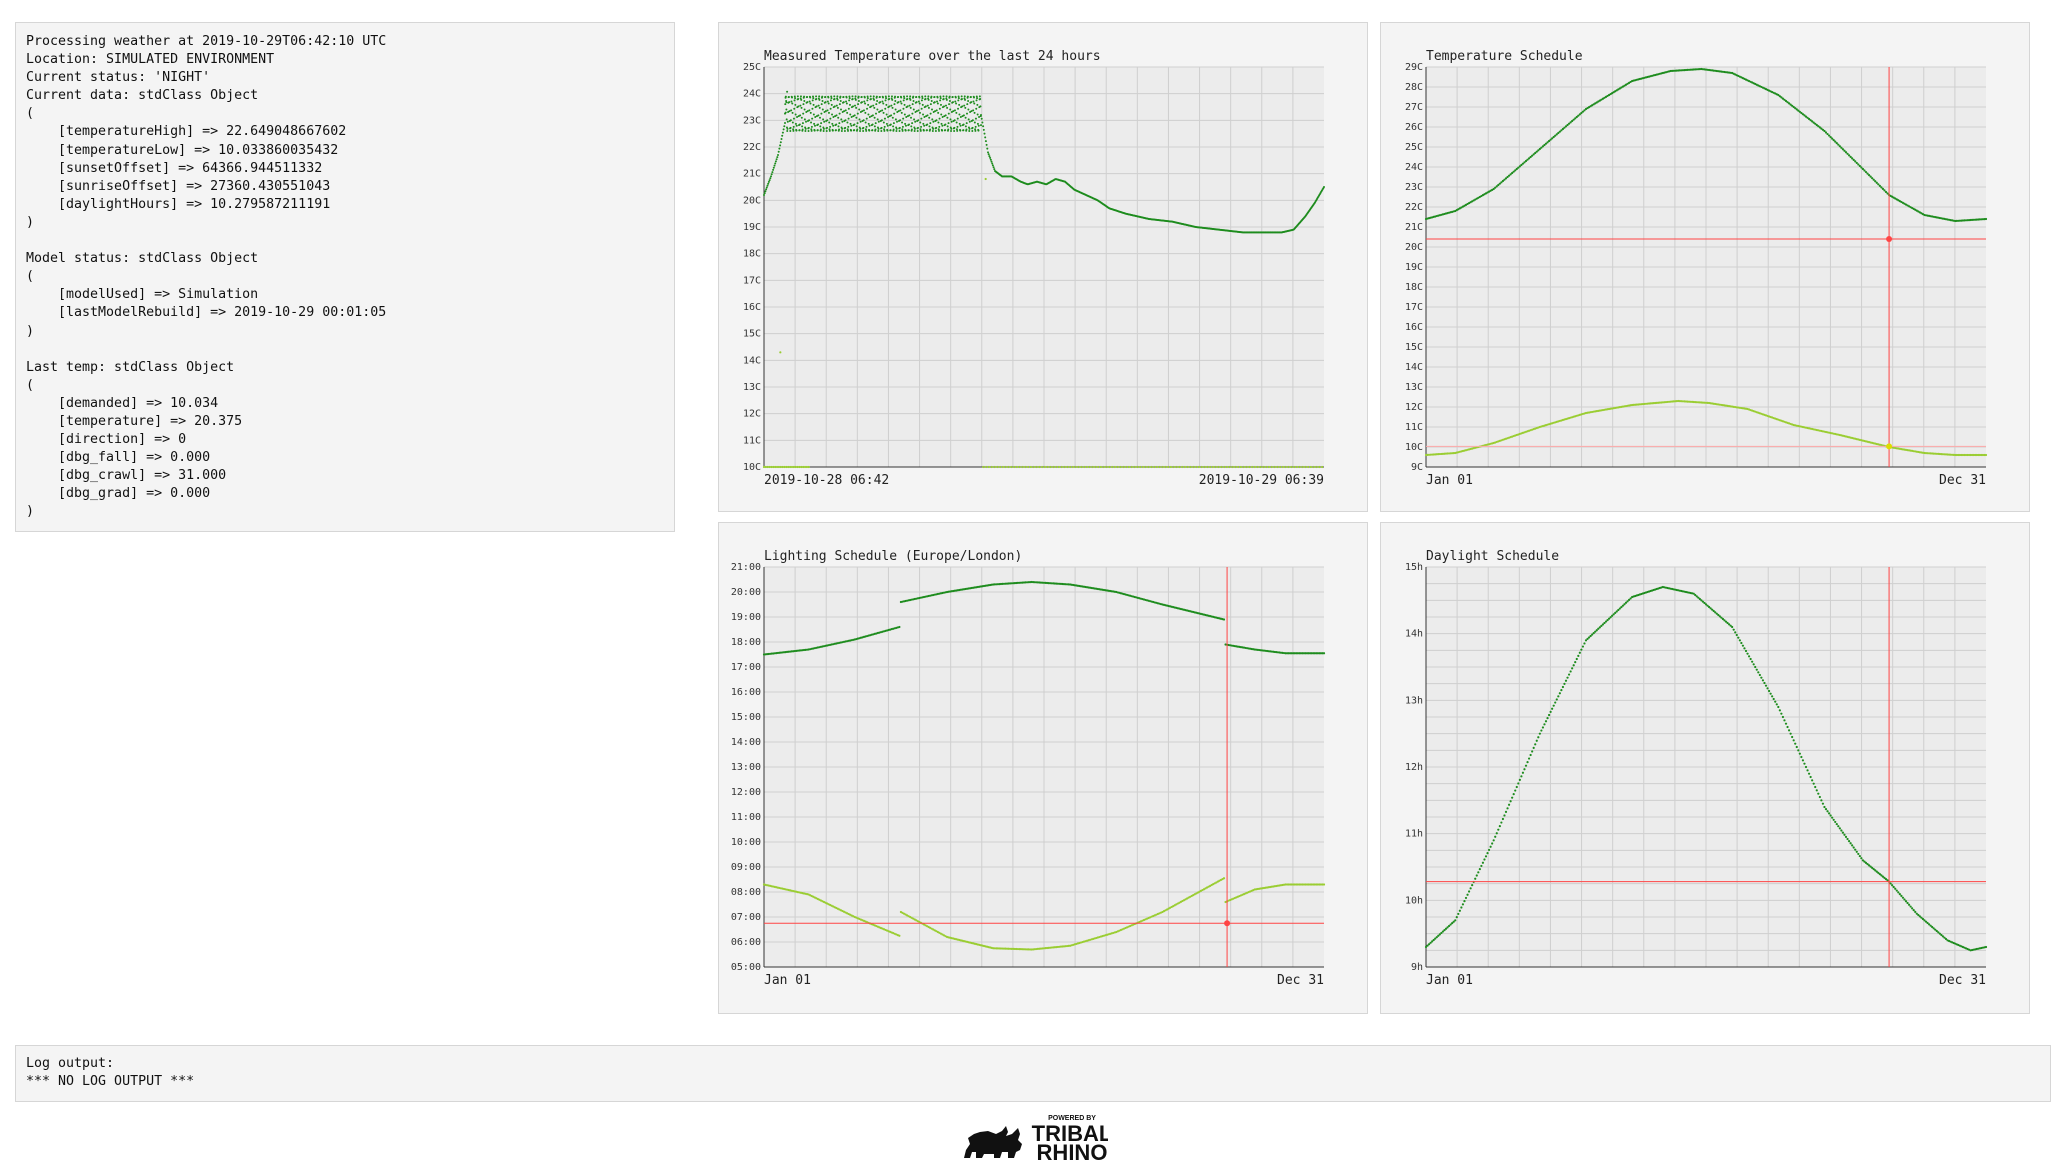 Image resolution: width=2058 pixels, height=1169 pixels. What do you see at coordinates (1414, 247) in the screenshot?
I see `y-tick-label: 20C` at bounding box center [1414, 247].